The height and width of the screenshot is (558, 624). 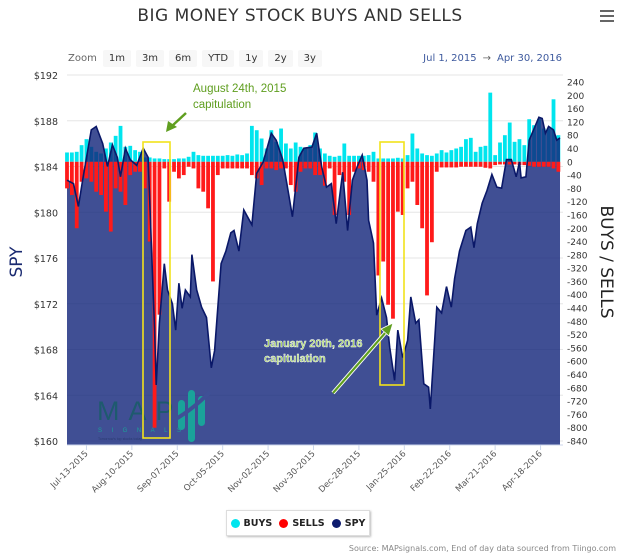 What do you see at coordinates (251, 58) in the screenshot?
I see `zoom-1y-button: 1y` at bounding box center [251, 58].